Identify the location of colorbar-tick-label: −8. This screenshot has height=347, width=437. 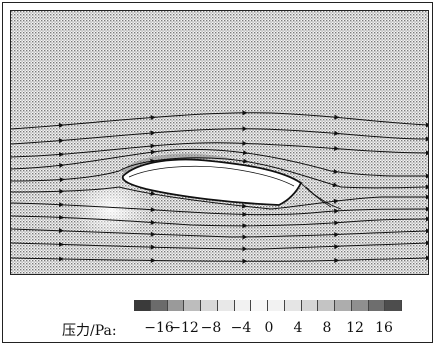
(211, 328).